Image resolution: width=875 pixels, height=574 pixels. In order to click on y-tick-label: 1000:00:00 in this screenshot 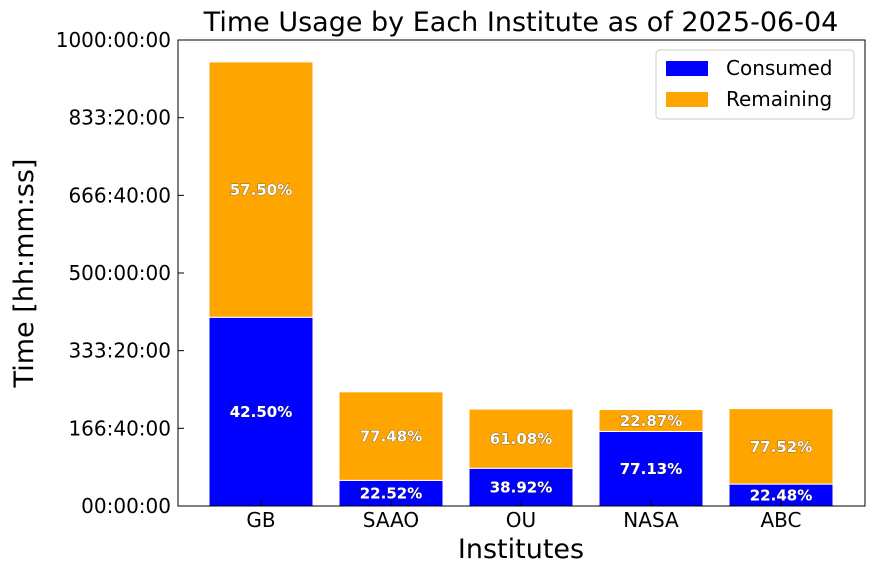, I will do `click(113, 40)`.